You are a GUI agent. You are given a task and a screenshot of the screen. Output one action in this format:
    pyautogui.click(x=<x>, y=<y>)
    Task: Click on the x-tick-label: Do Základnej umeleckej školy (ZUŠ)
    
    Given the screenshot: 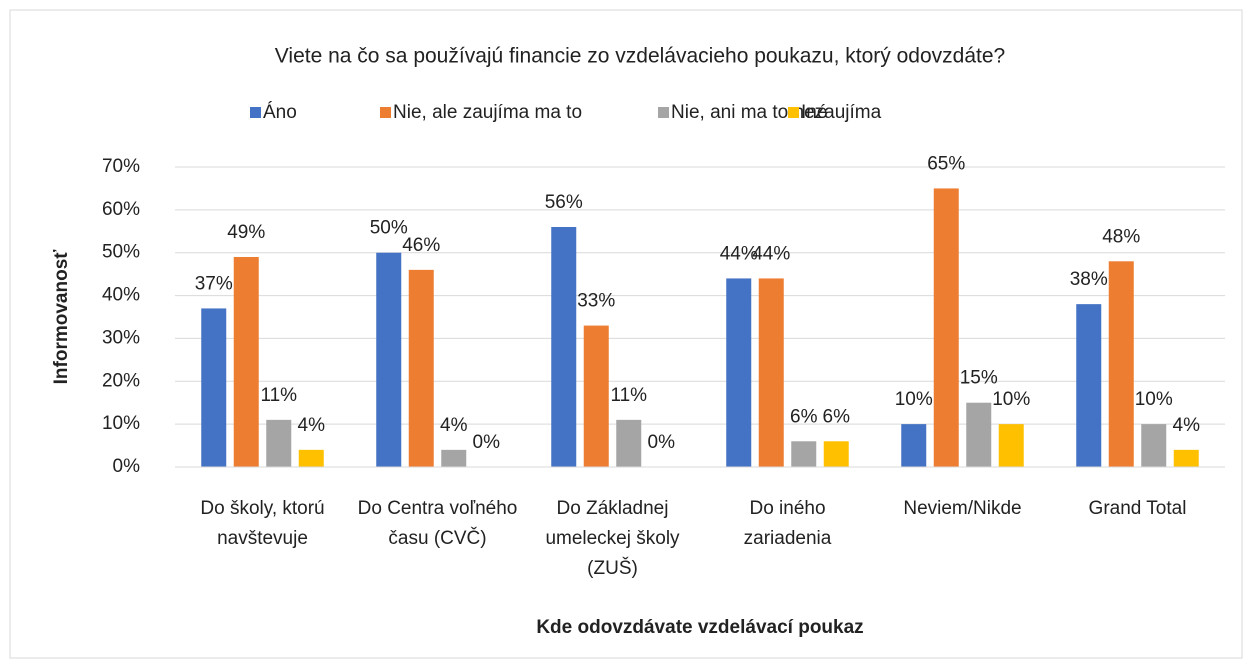 What is the action you would take?
    pyautogui.click(x=612, y=538)
    